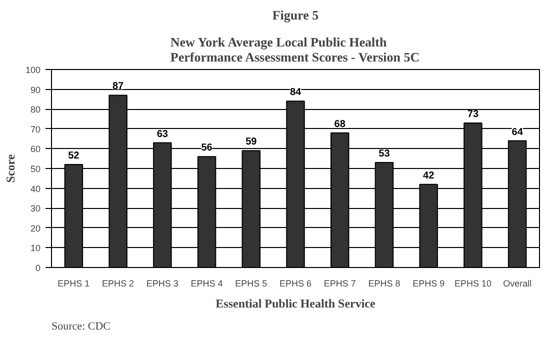 This screenshot has width=551, height=337. Describe the element at coordinates (162, 134) in the screenshot. I see `data-label: 63` at that location.